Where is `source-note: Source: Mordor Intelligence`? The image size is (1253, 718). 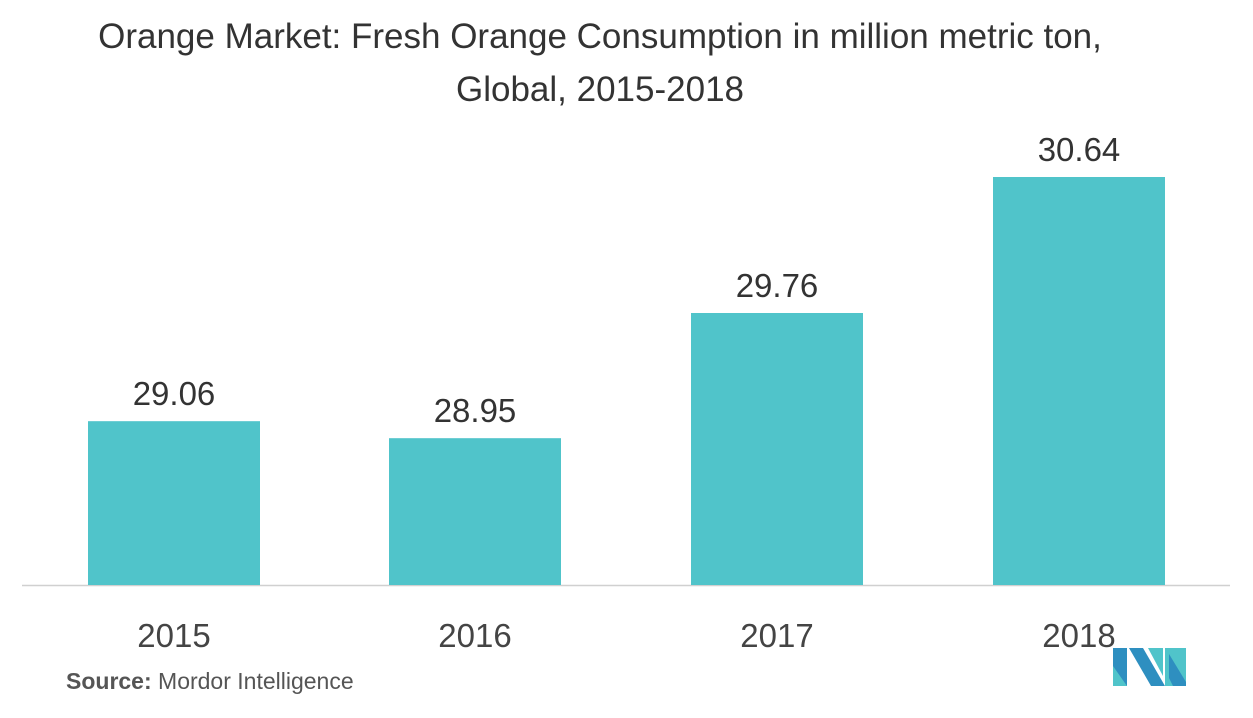
source-note: Source: Mordor Intelligence is located at coordinates (210, 681).